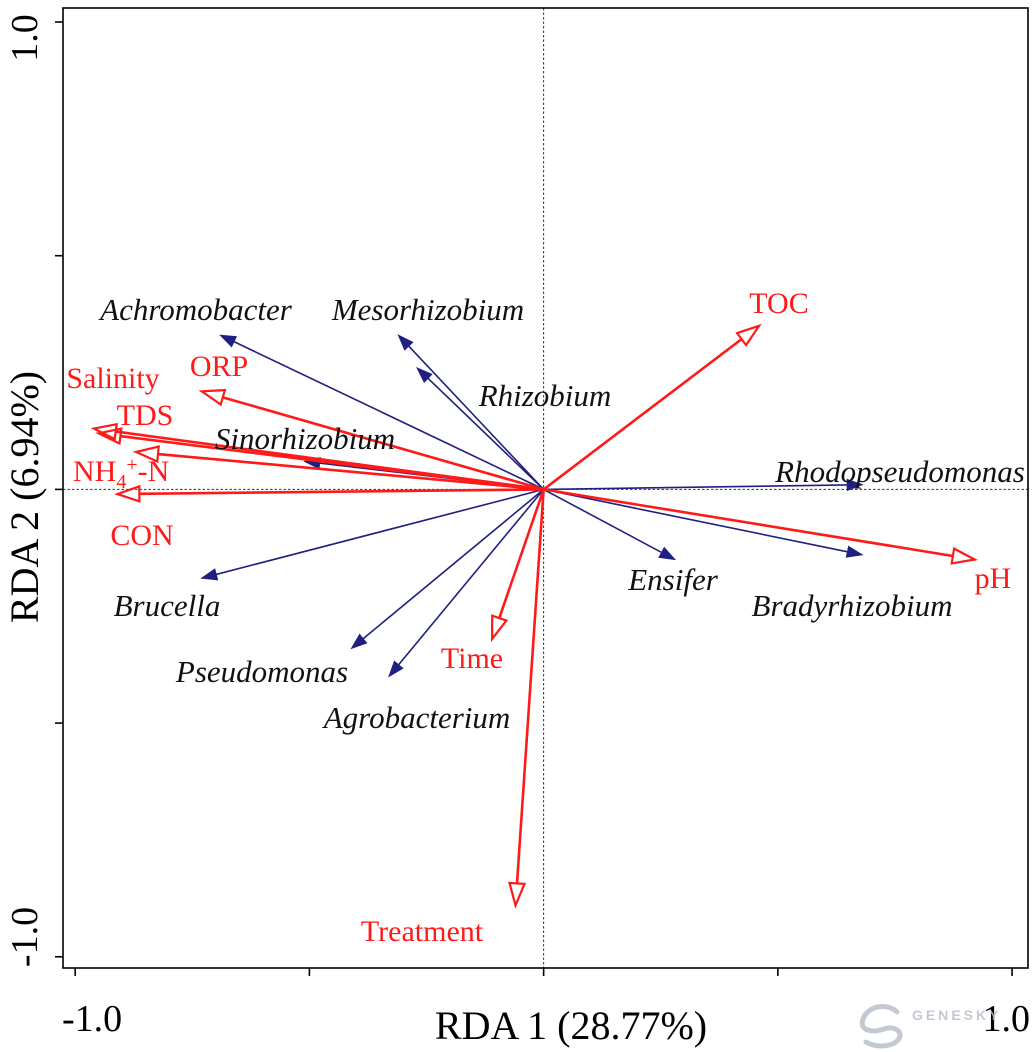 This screenshot has height=1052, width=1034. Describe the element at coordinates (881, 1026) in the screenshot. I see `logo-swoosh-icon` at that location.